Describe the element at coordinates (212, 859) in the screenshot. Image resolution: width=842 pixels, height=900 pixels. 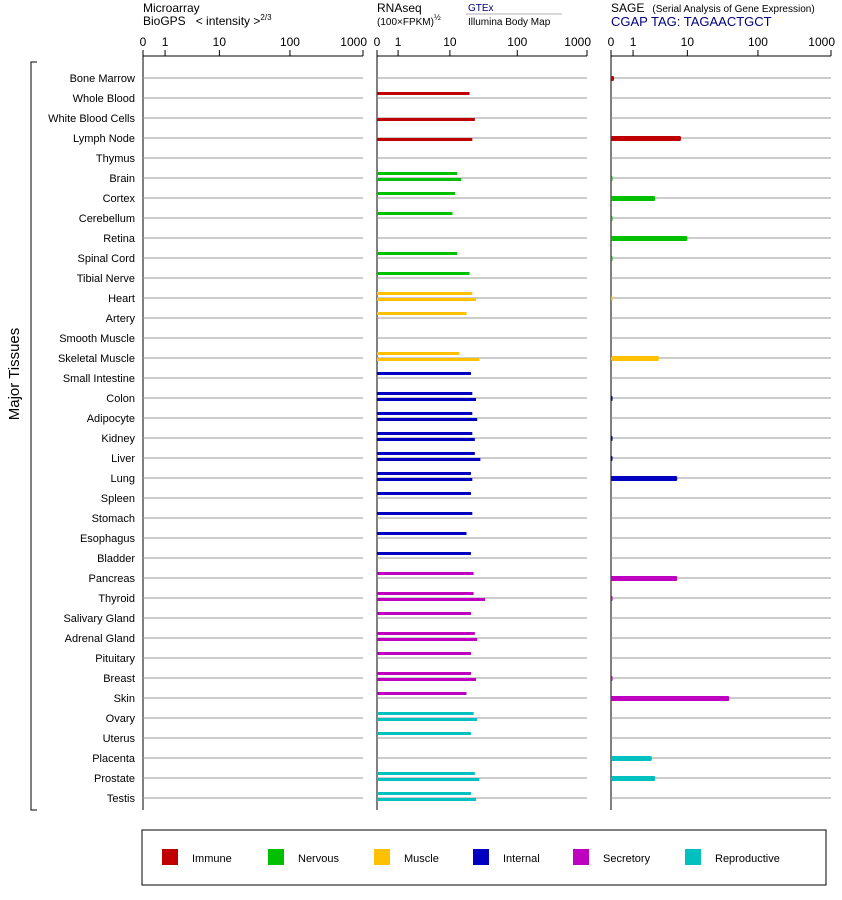
I see `legend-label-immune: Immune` at that location.